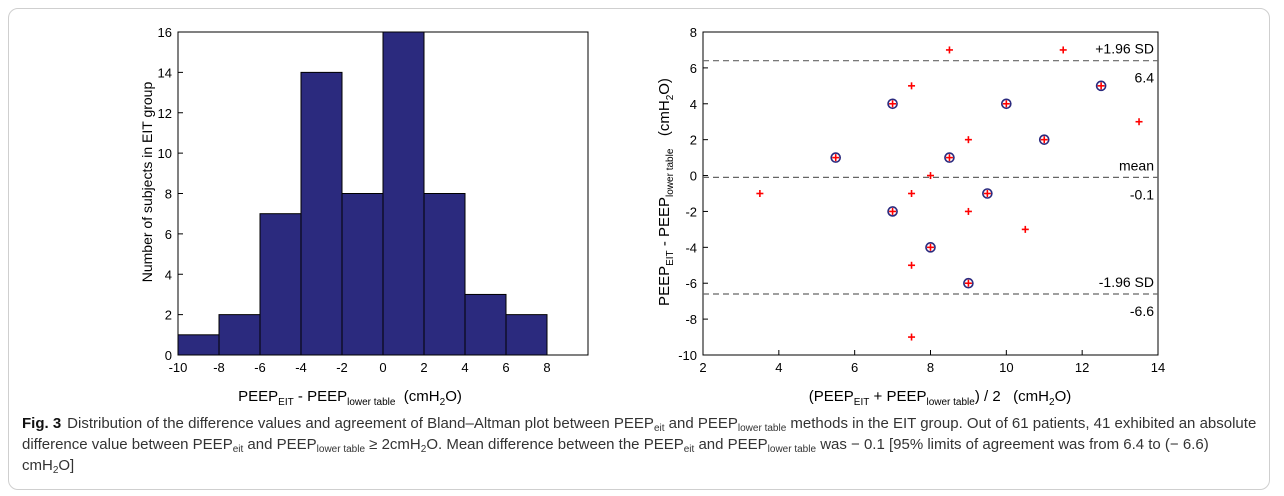 This screenshot has width=1284, height=496. What do you see at coordinates (691, 211) in the screenshot?
I see `bland-altman-y-tick-label: -2` at bounding box center [691, 211].